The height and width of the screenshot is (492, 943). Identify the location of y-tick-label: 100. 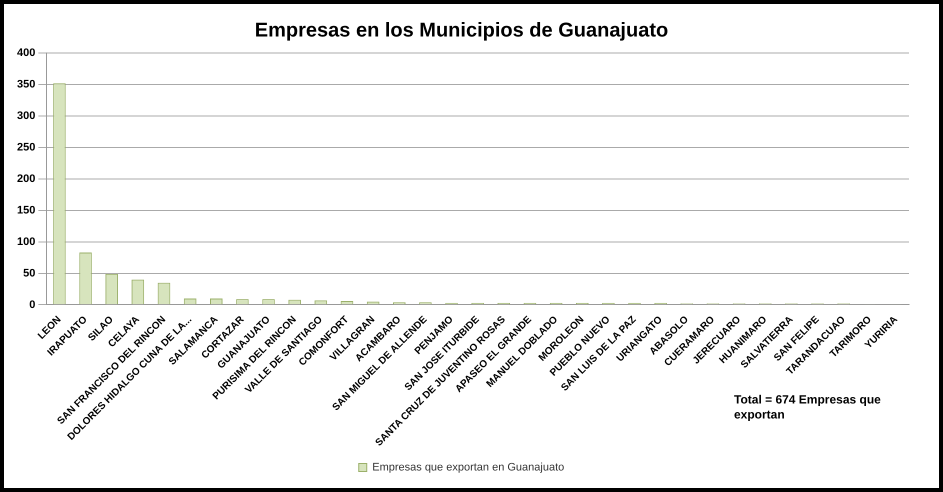
(26, 242).